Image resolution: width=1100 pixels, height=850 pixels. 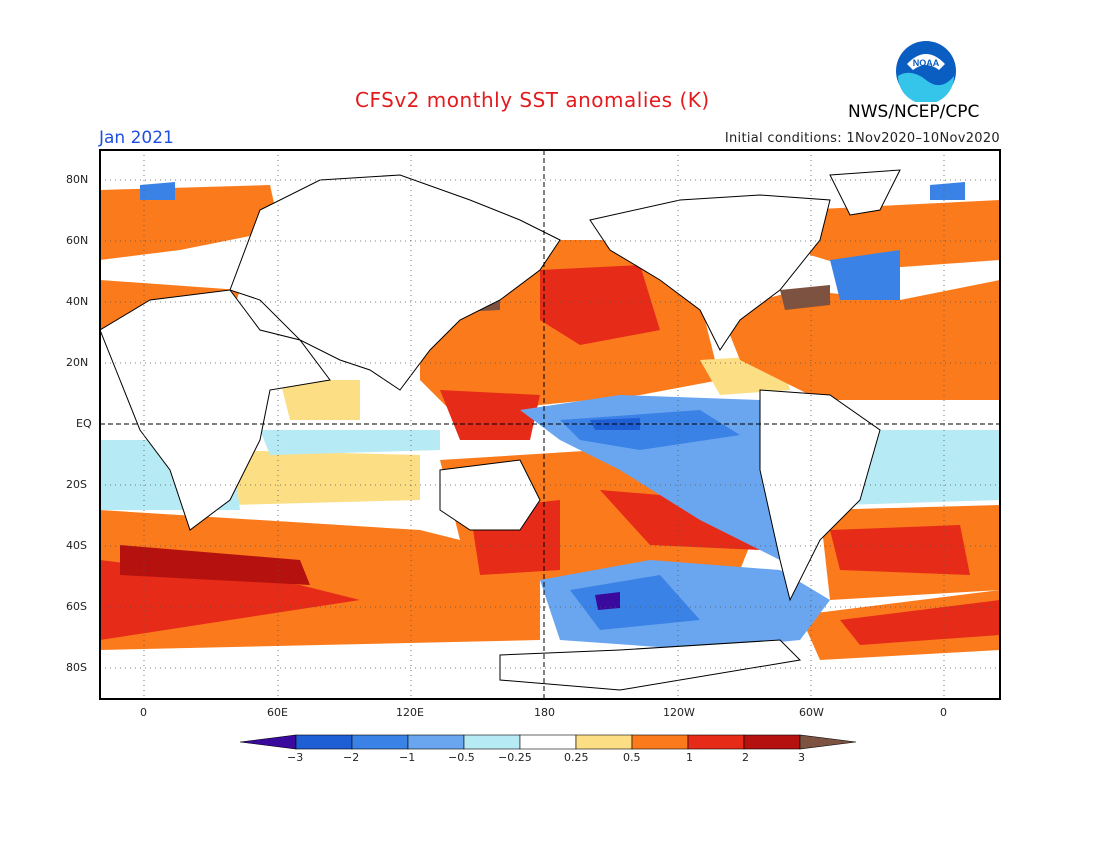 What do you see at coordinates (76, 606) in the screenshot?
I see `lat-label: 60S` at bounding box center [76, 606].